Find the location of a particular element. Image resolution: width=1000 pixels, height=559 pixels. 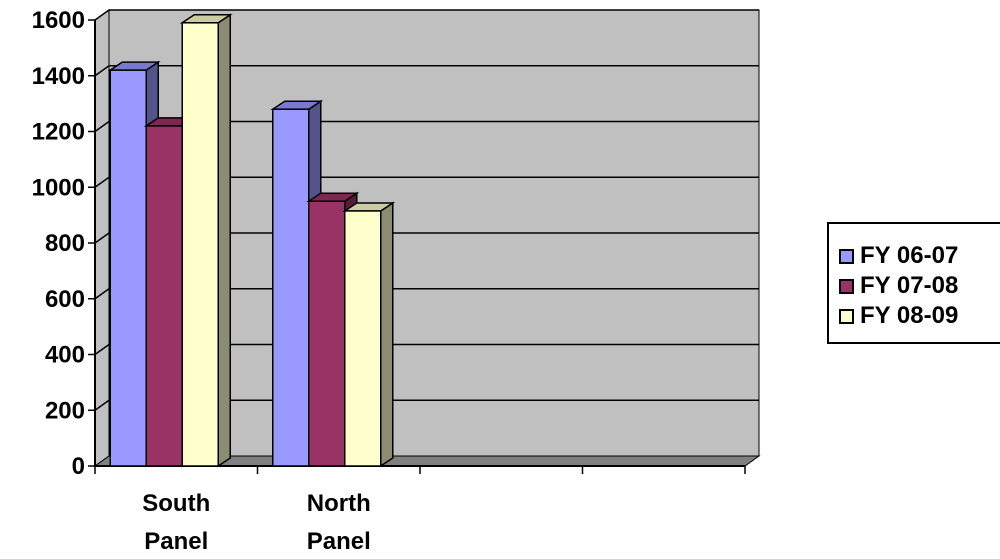

legend-item-fy-08-09: FY 08-09 is located at coordinates (898, 316).